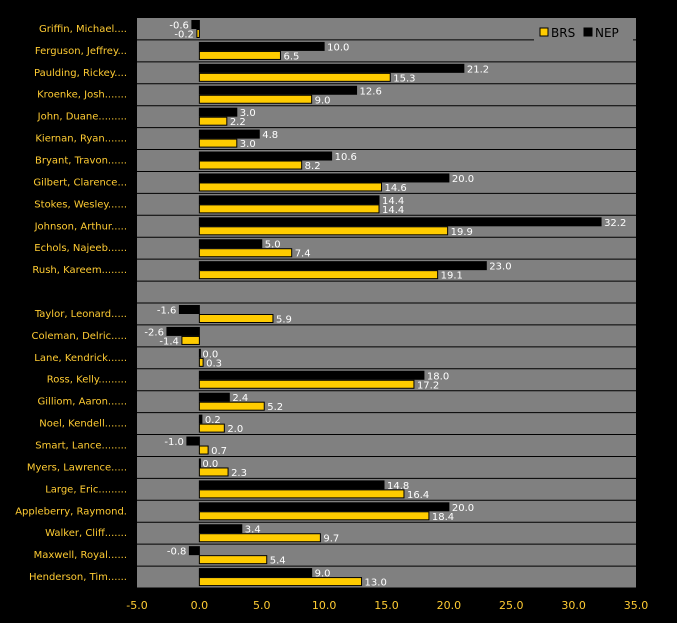  What do you see at coordinates (607, 33) in the screenshot?
I see `legend-label-nep: NEP` at bounding box center [607, 33].